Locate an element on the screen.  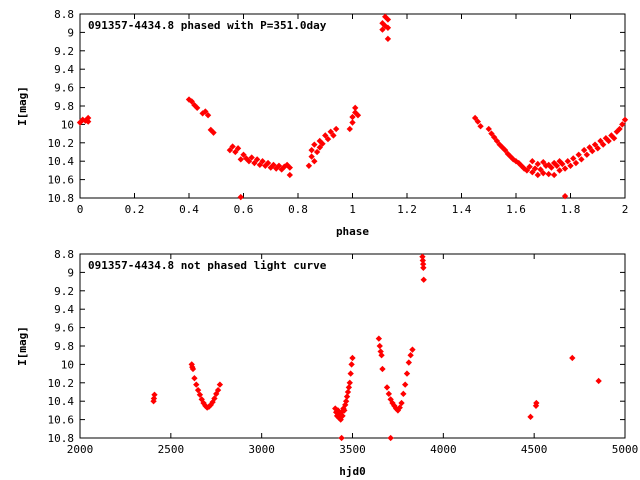
x-tick-label: 4000 is located at coordinates (443, 449).